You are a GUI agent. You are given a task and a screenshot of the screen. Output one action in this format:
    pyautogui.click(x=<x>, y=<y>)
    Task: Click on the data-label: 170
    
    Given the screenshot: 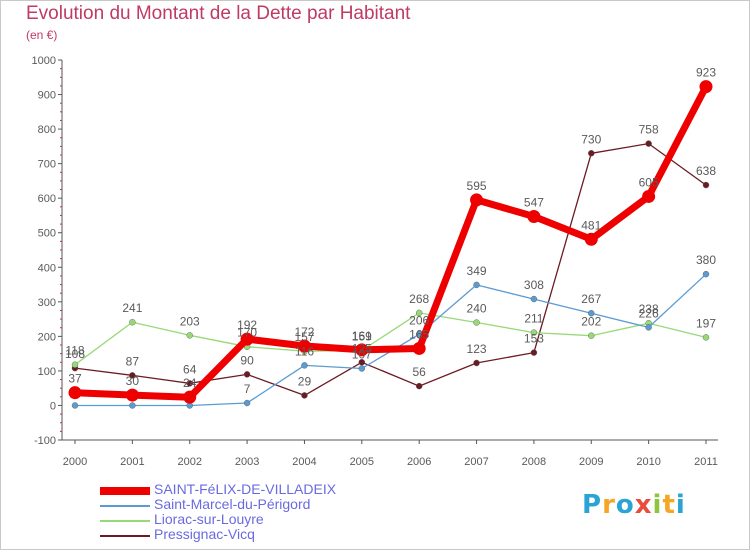 What is the action you would take?
    pyautogui.click(x=247, y=333)
    